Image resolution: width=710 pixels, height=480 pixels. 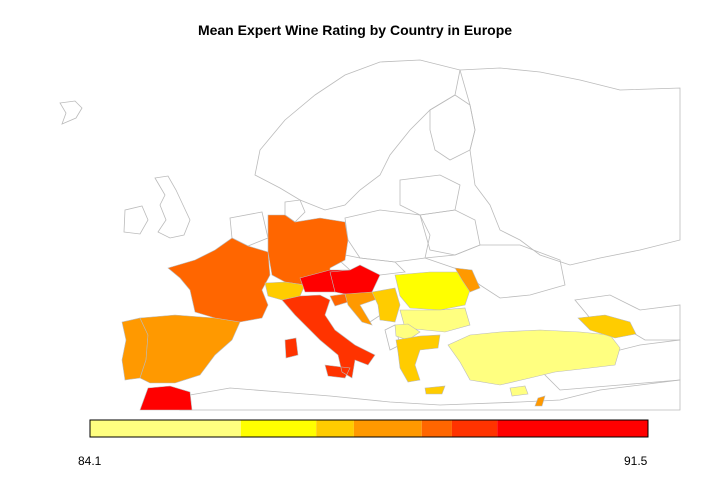 I want to click on country-greece, so click(x=420, y=364).